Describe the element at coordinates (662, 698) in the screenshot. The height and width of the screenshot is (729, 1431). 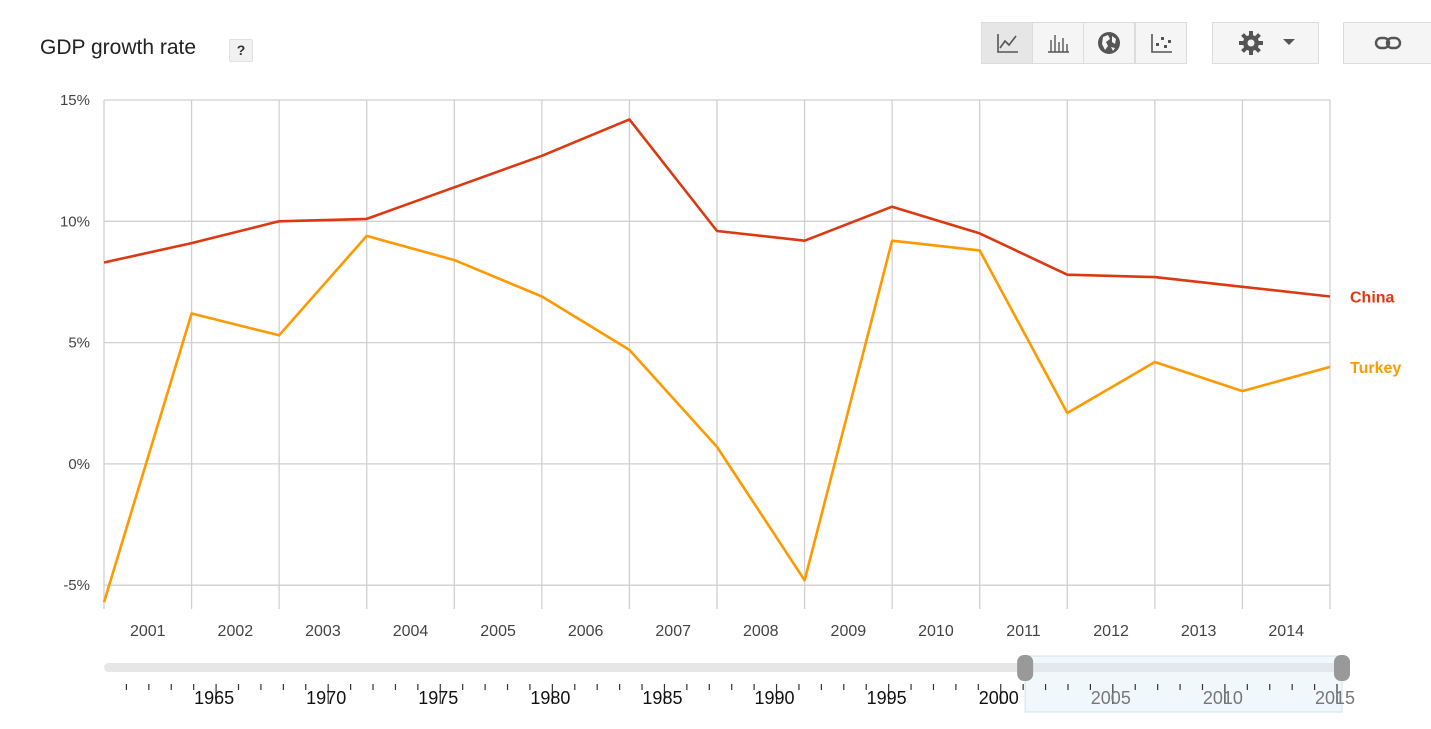
I see `timeline-label: 1985` at that location.